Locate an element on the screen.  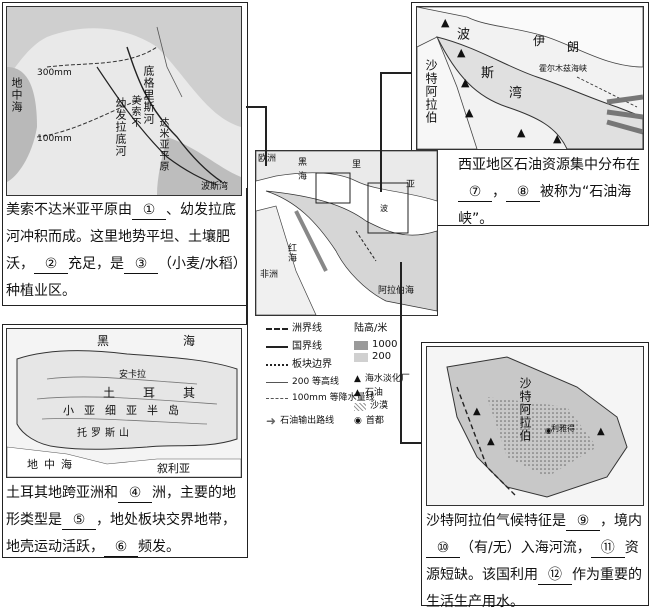
question-gulf: 西亚地区石油资源集中分布在 ⑦， ⑧ 被称为“石油海峡”。 is located at coordinates (551, 192).